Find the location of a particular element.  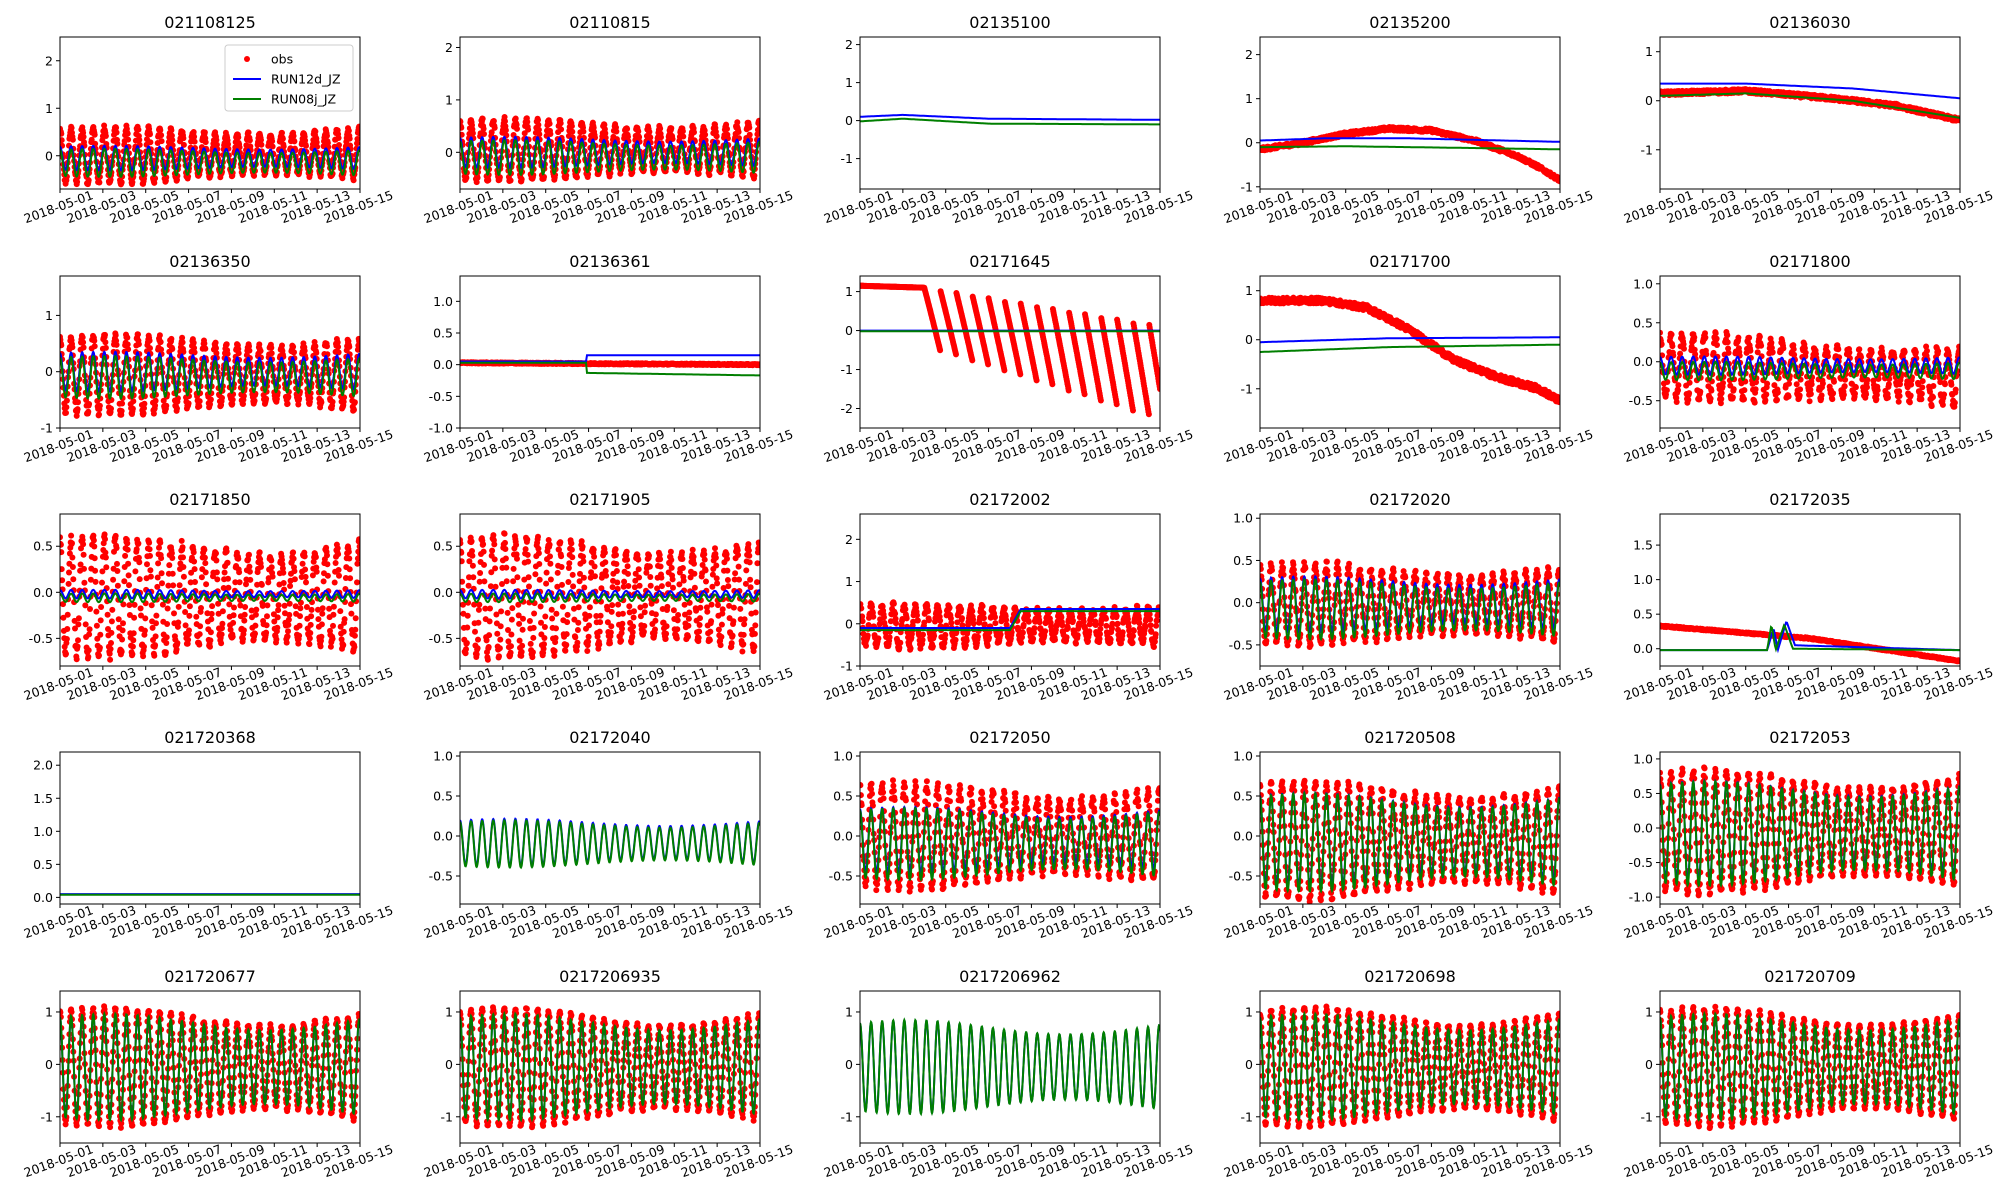

subplot-title: 02136030 is located at coordinates (1809, 22).